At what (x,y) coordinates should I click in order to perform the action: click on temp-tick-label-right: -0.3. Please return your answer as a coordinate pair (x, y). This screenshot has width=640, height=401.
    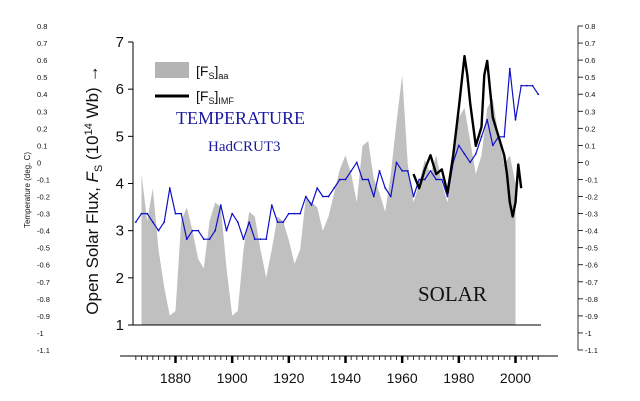
    Looking at the image, I should click on (591, 214).